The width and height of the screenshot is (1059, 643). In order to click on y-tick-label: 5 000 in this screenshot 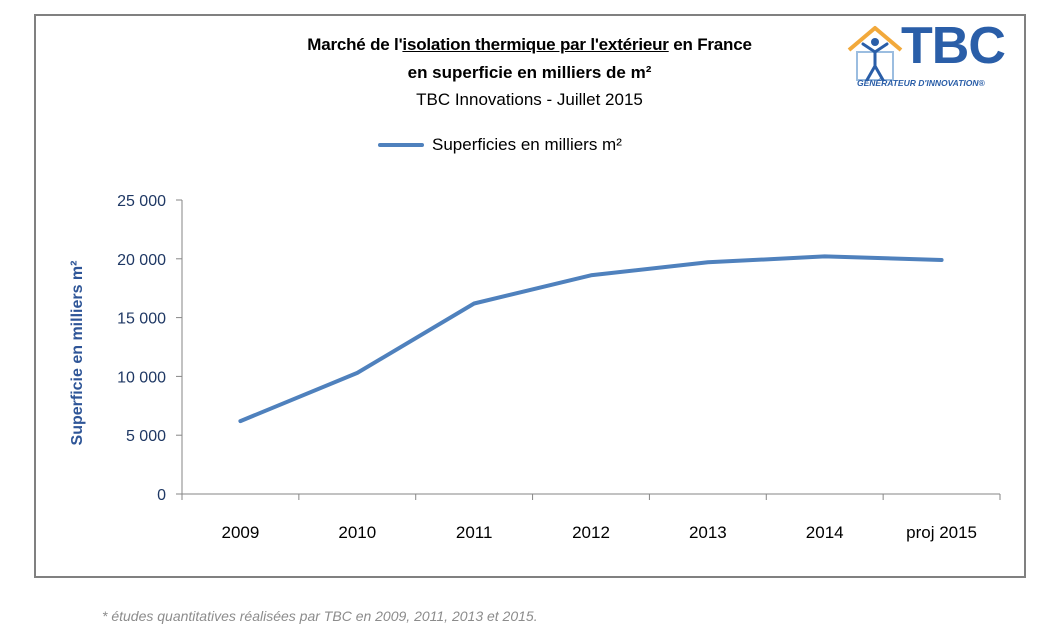, I will do `click(146, 436)`.